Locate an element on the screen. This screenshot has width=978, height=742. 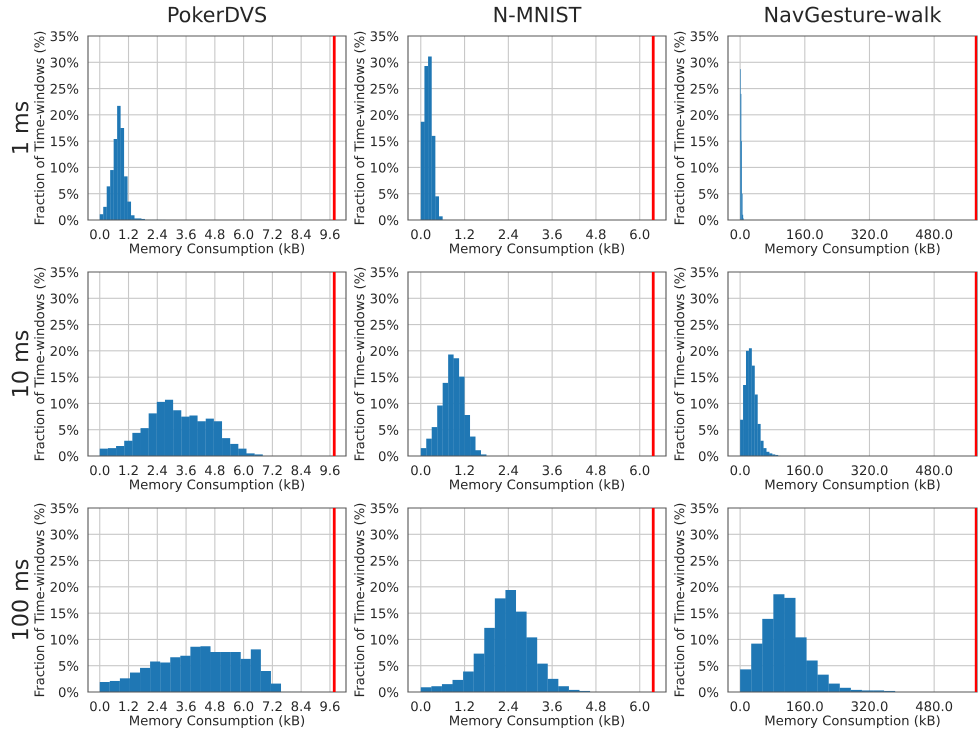
x-tick-label: 9.6 is located at coordinates (330, 470).